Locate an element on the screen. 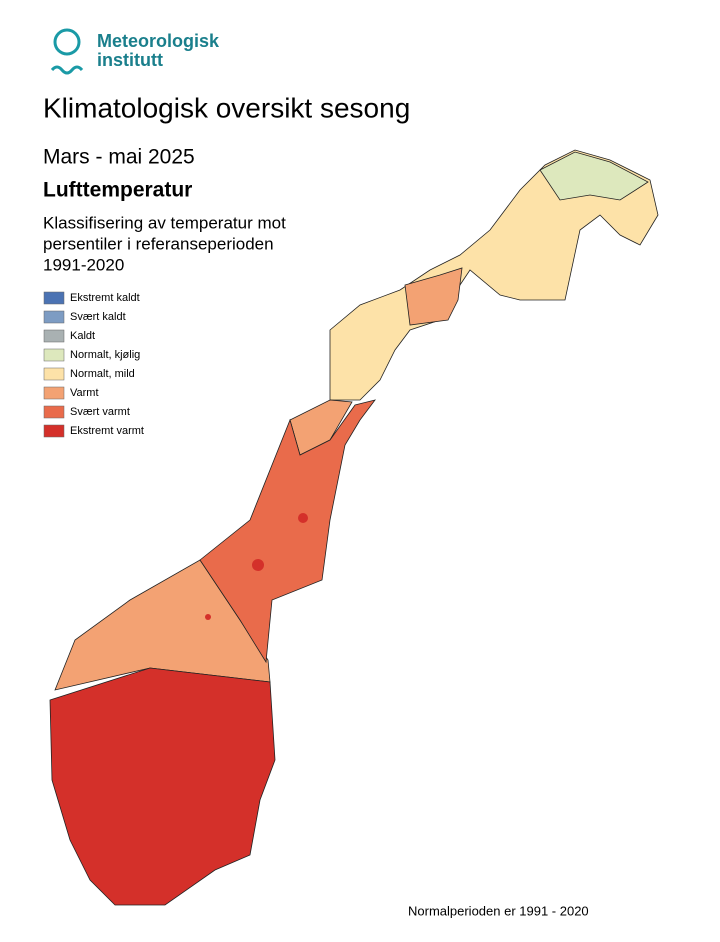 Image resolution: width=720 pixels, height=942 pixels. logo: Meteorologisk institutt is located at coordinates (135, 51).